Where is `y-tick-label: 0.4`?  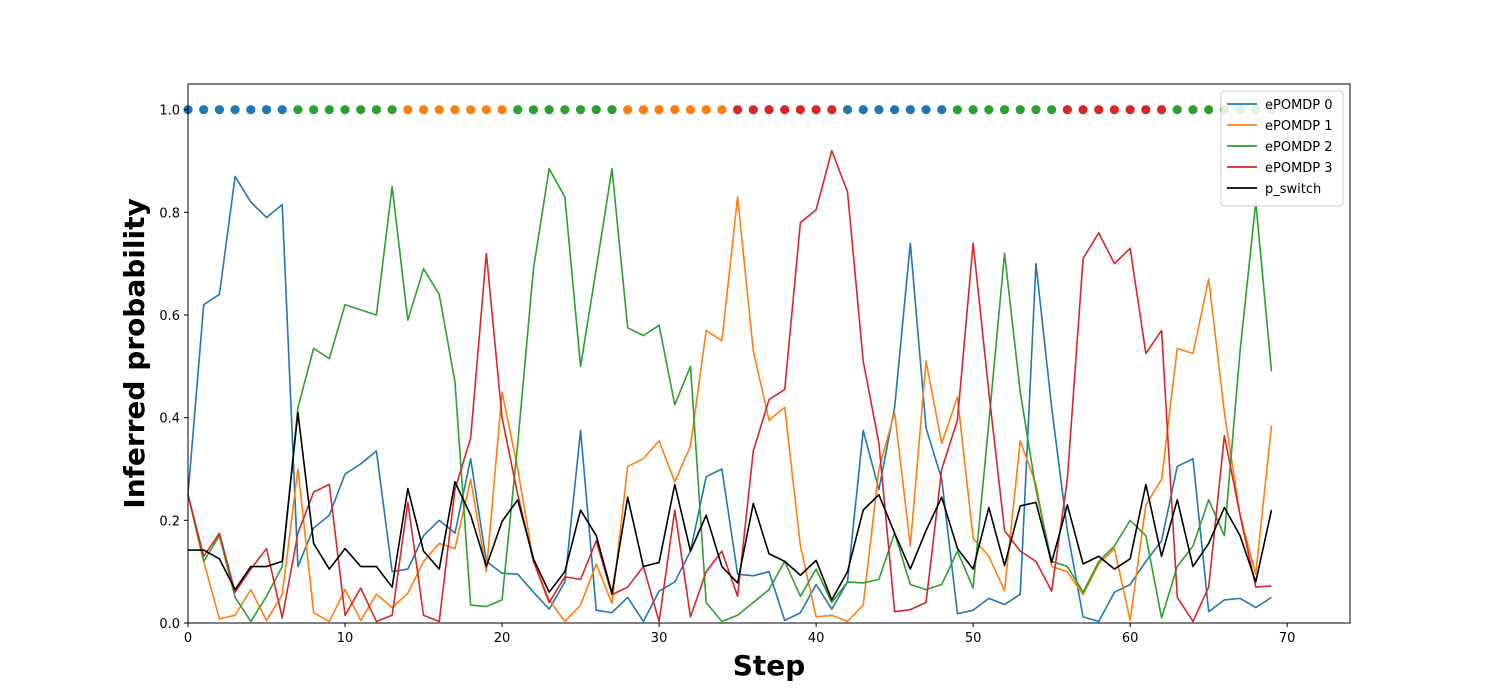 y-tick-label: 0.4 is located at coordinates (169, 419).